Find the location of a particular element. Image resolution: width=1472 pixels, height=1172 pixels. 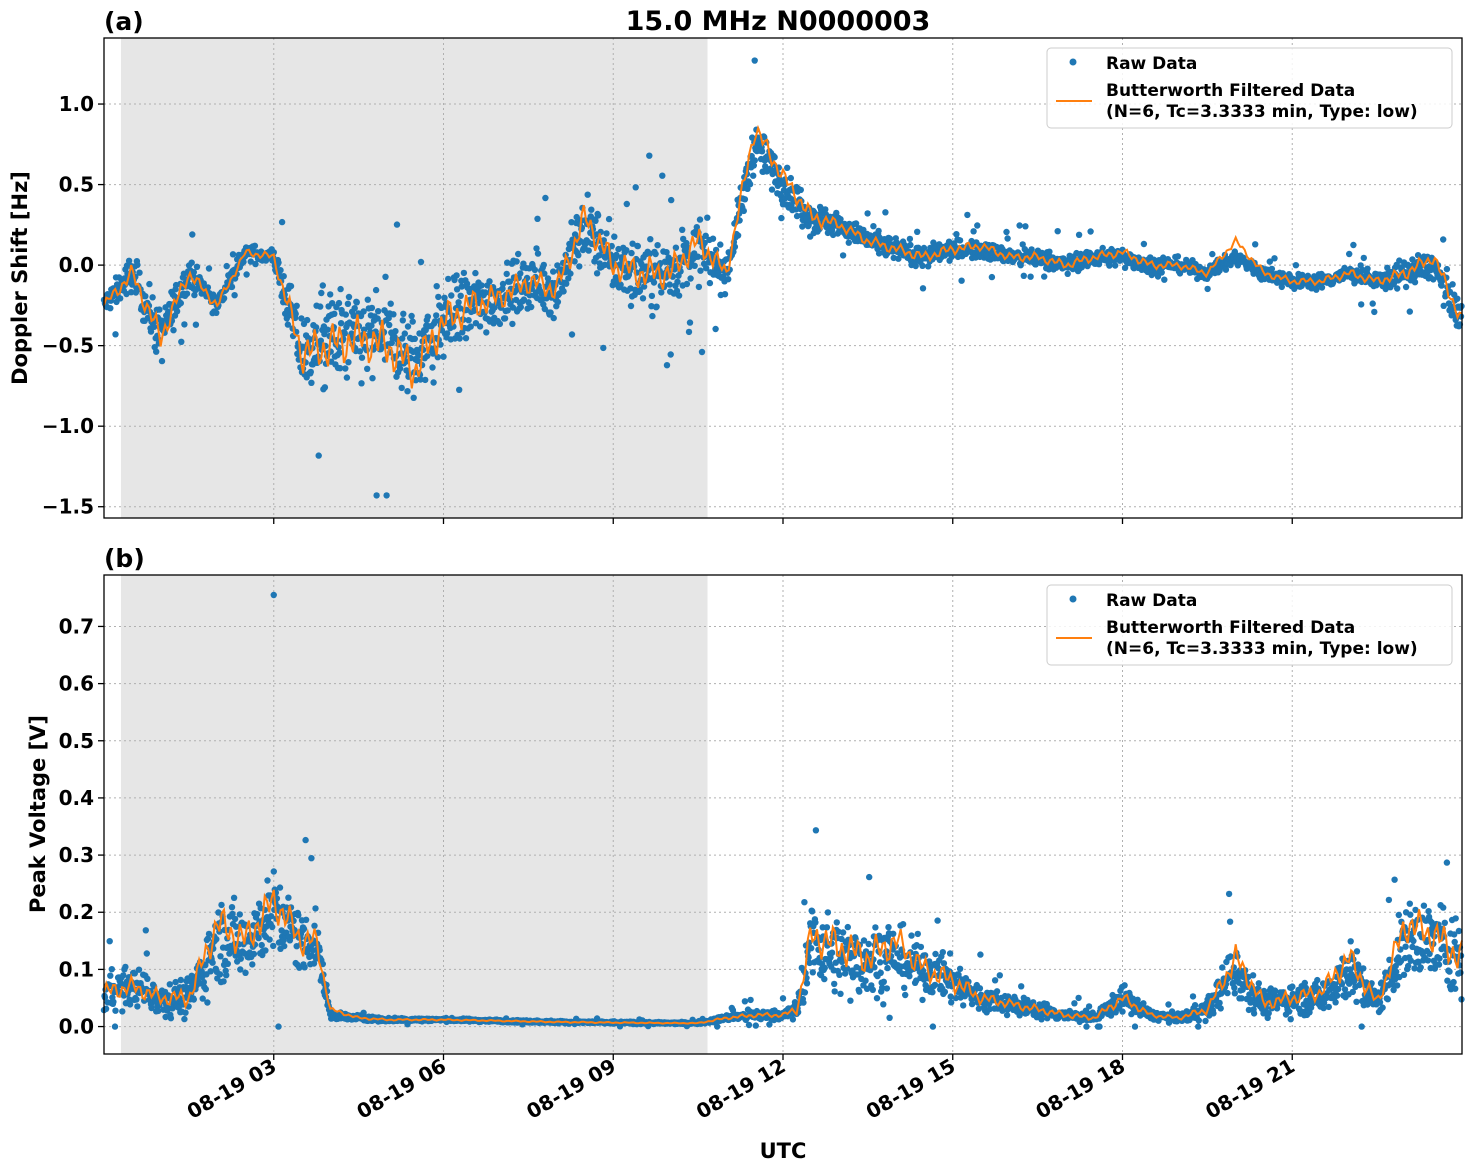

y-tick-label-b: 0.6 is located at coordinates (76, 684).